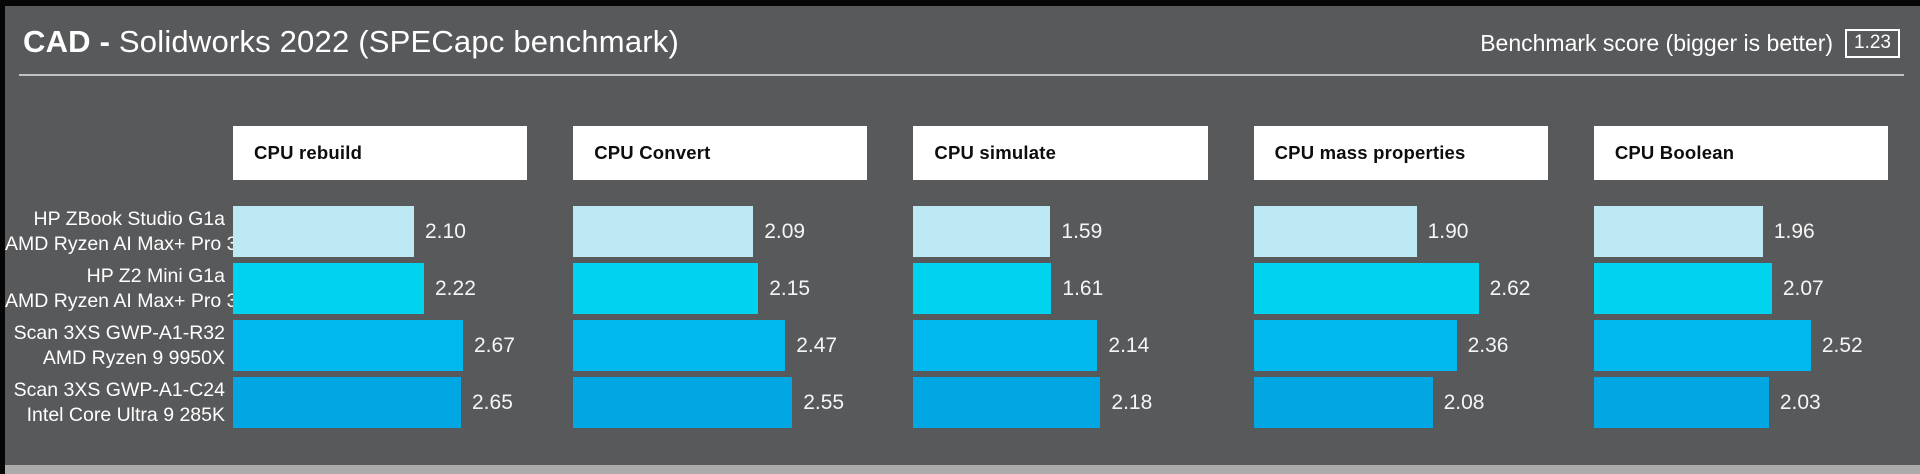 The image size is (1920, 474). What do you see at coordinates (1872, 43) in the screenshot?
I see `reference-score-badge: 1.23` at bounding box center [1872, 43].